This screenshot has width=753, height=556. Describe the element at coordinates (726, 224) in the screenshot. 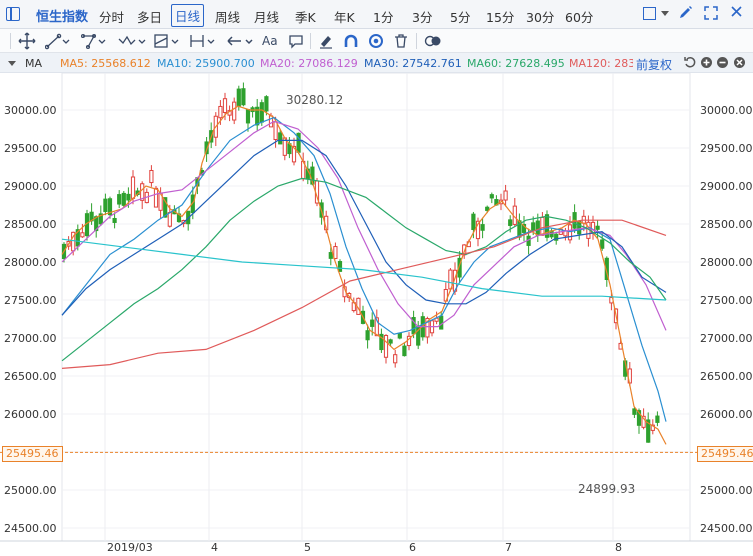

I see `y-tick-label-right: 28500.00` at that location.